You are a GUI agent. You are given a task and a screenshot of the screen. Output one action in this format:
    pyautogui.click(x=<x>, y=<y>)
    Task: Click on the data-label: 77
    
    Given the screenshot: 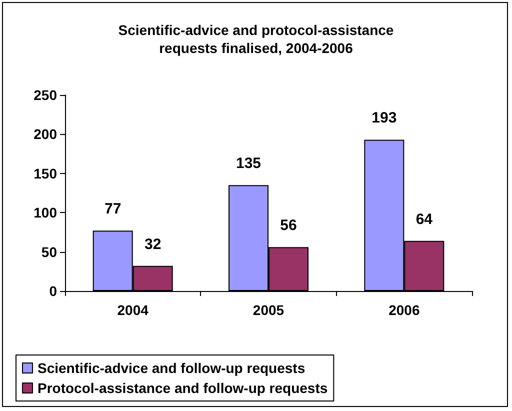 What is the action you would take?
    pyautogui.click(x=113, y=209)
    